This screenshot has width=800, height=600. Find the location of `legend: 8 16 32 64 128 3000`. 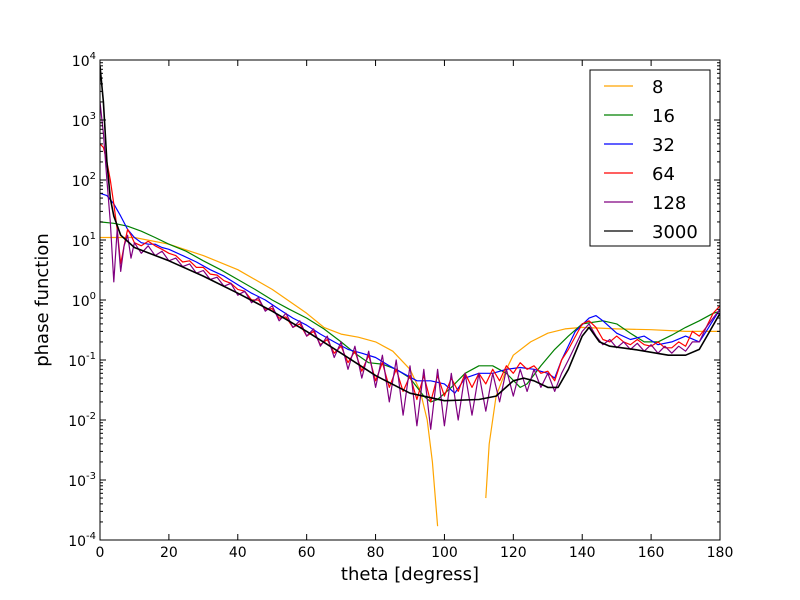

legend: 8 16 32 64 128 3000 is located at coordinates (650, 158).